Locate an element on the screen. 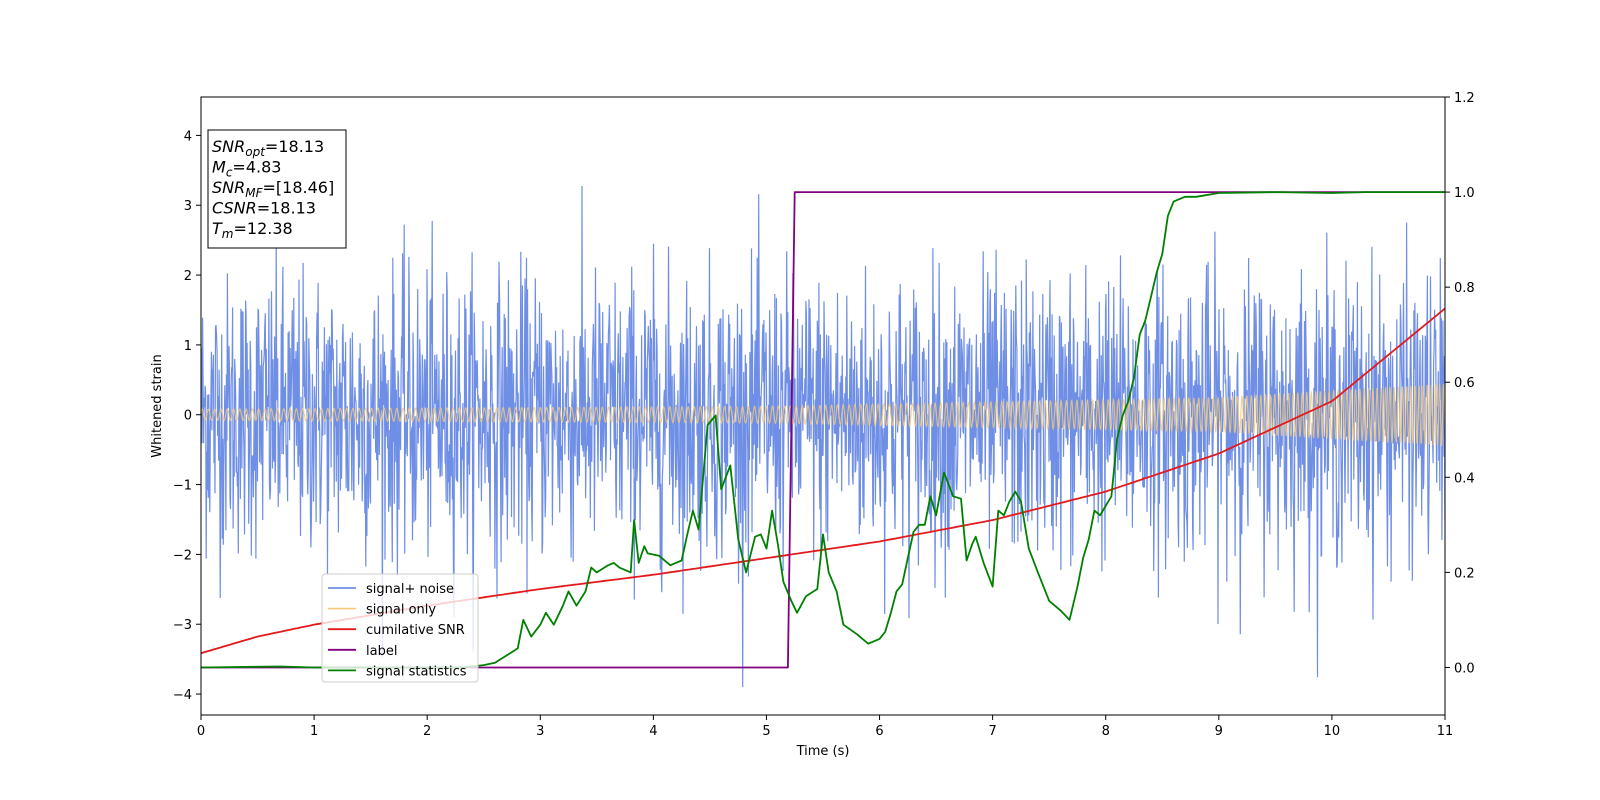  y-axis-left: −4 −3 −2 −1 0 1 2 3 4 is located at coordinates (187, 416).